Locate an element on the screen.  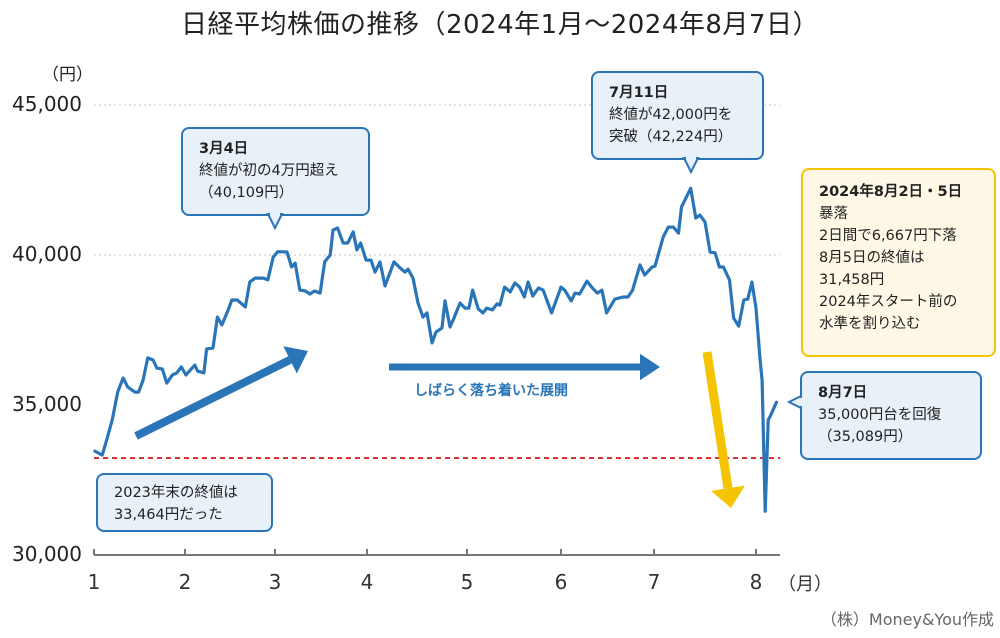
x-axis-unit: （月） is located at coordinates (805, 584).